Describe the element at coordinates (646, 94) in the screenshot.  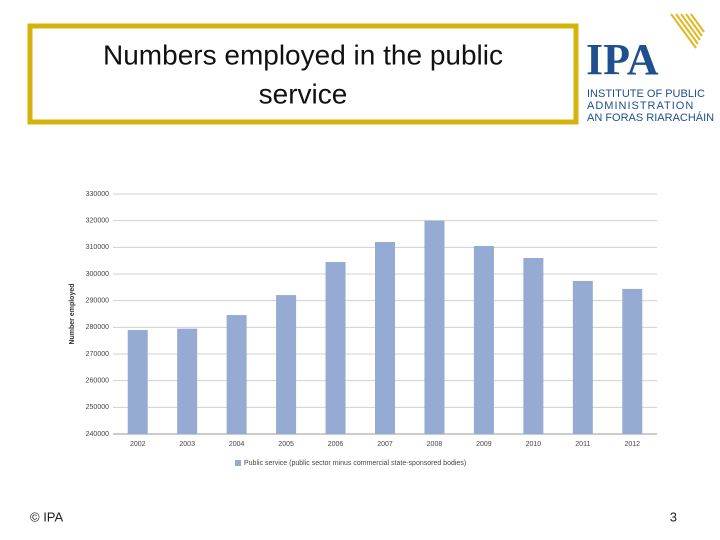
I see `logo-text: INSTITUTE OF PUBLIC` at that location.